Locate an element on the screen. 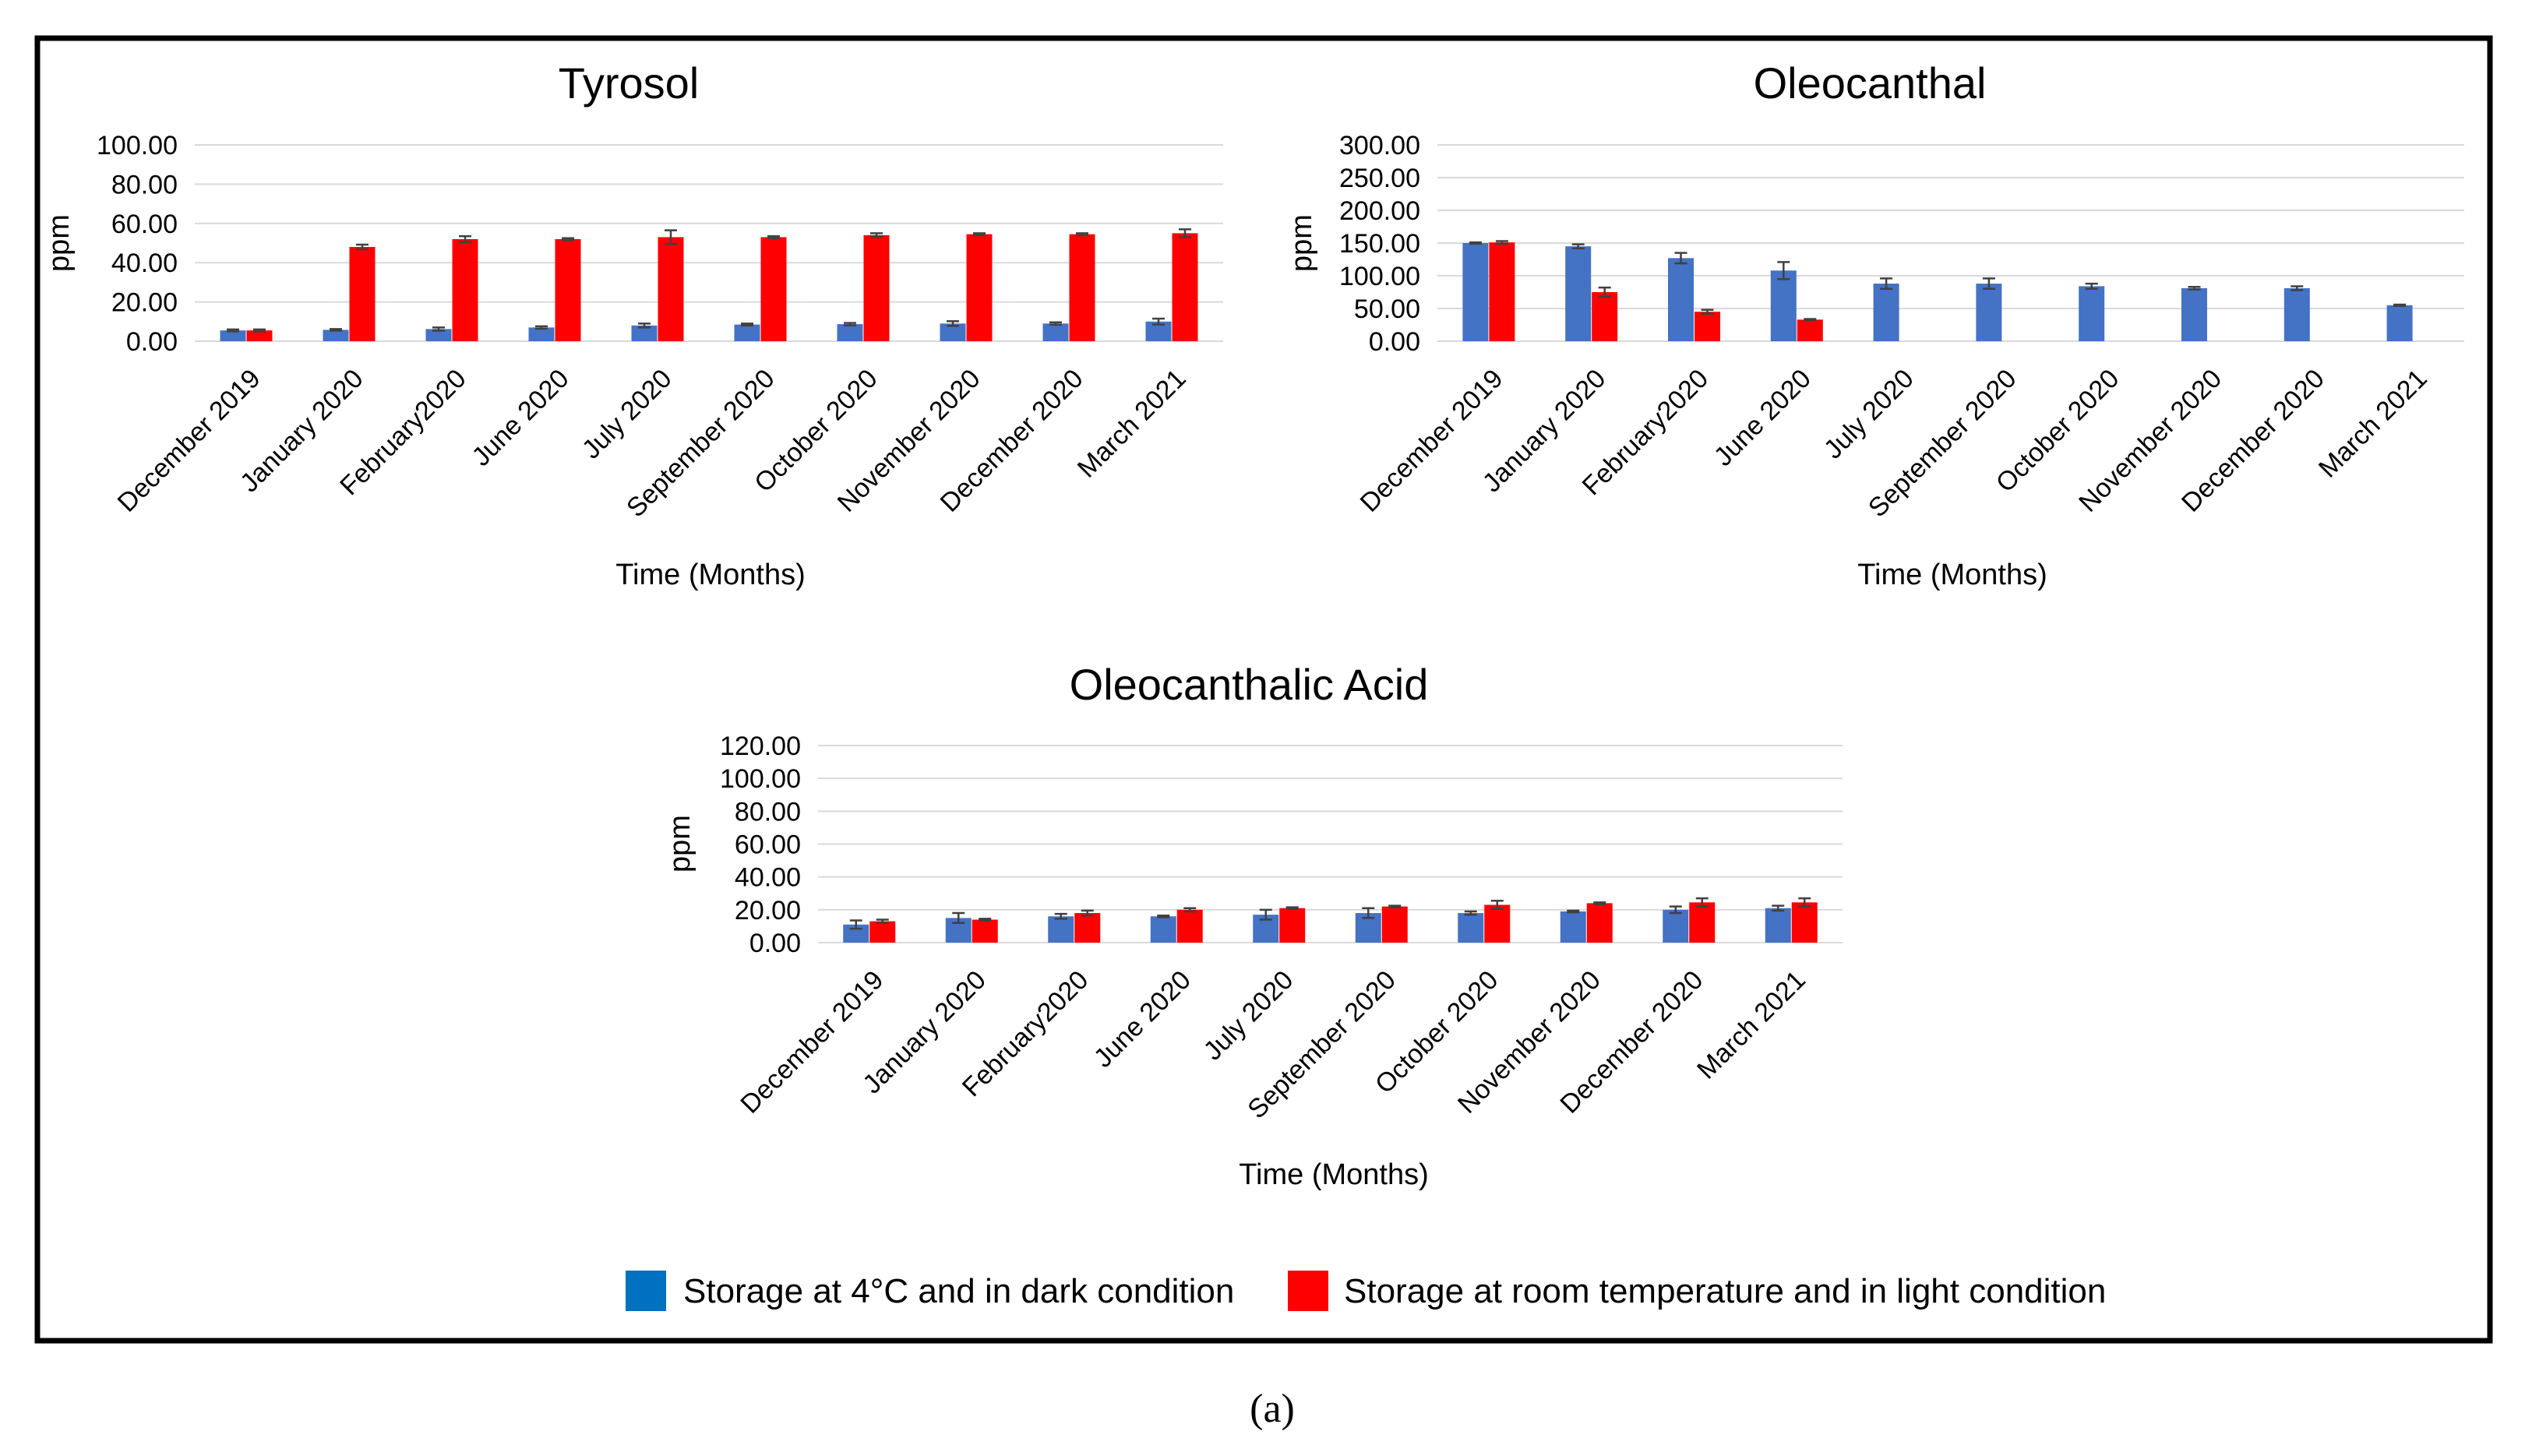 The height and width of the screenshot is (1456, 2525). bar-tyrosol-dark-july-2020 is located at coordinates (644, 333).